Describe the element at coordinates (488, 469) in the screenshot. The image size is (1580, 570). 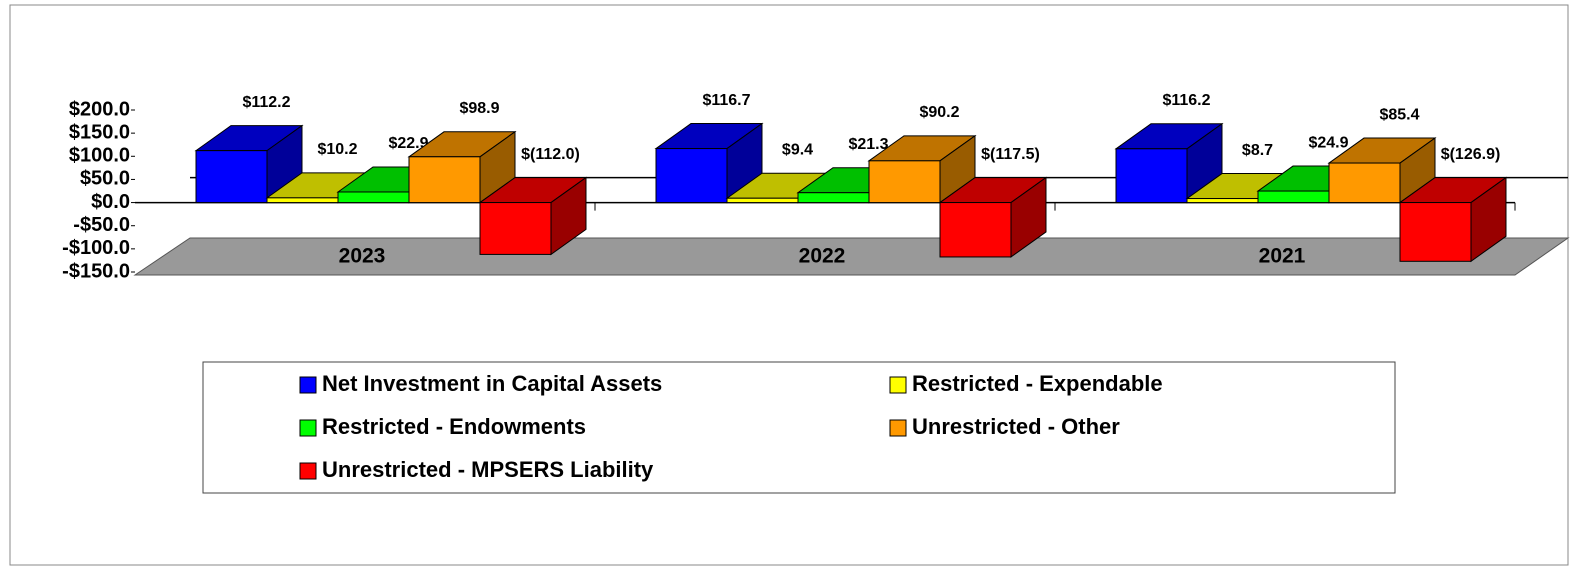
I see `legend-label: Unrestricted - MPSERS Liability` at that location.